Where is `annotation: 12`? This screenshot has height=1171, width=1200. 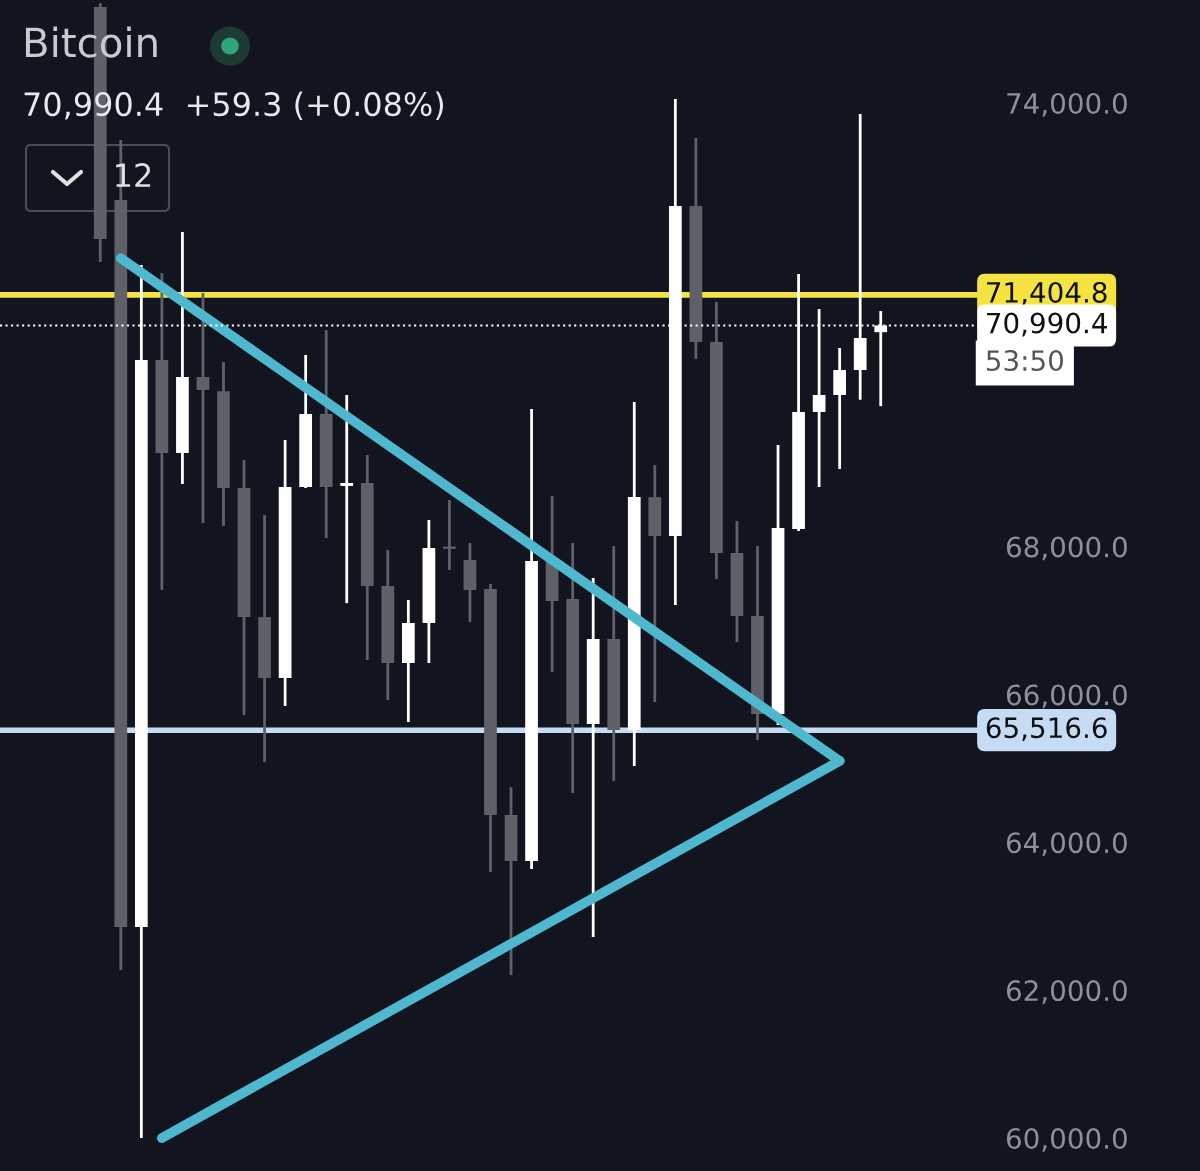
annotation: 12 is located at coordinates (133, 175).